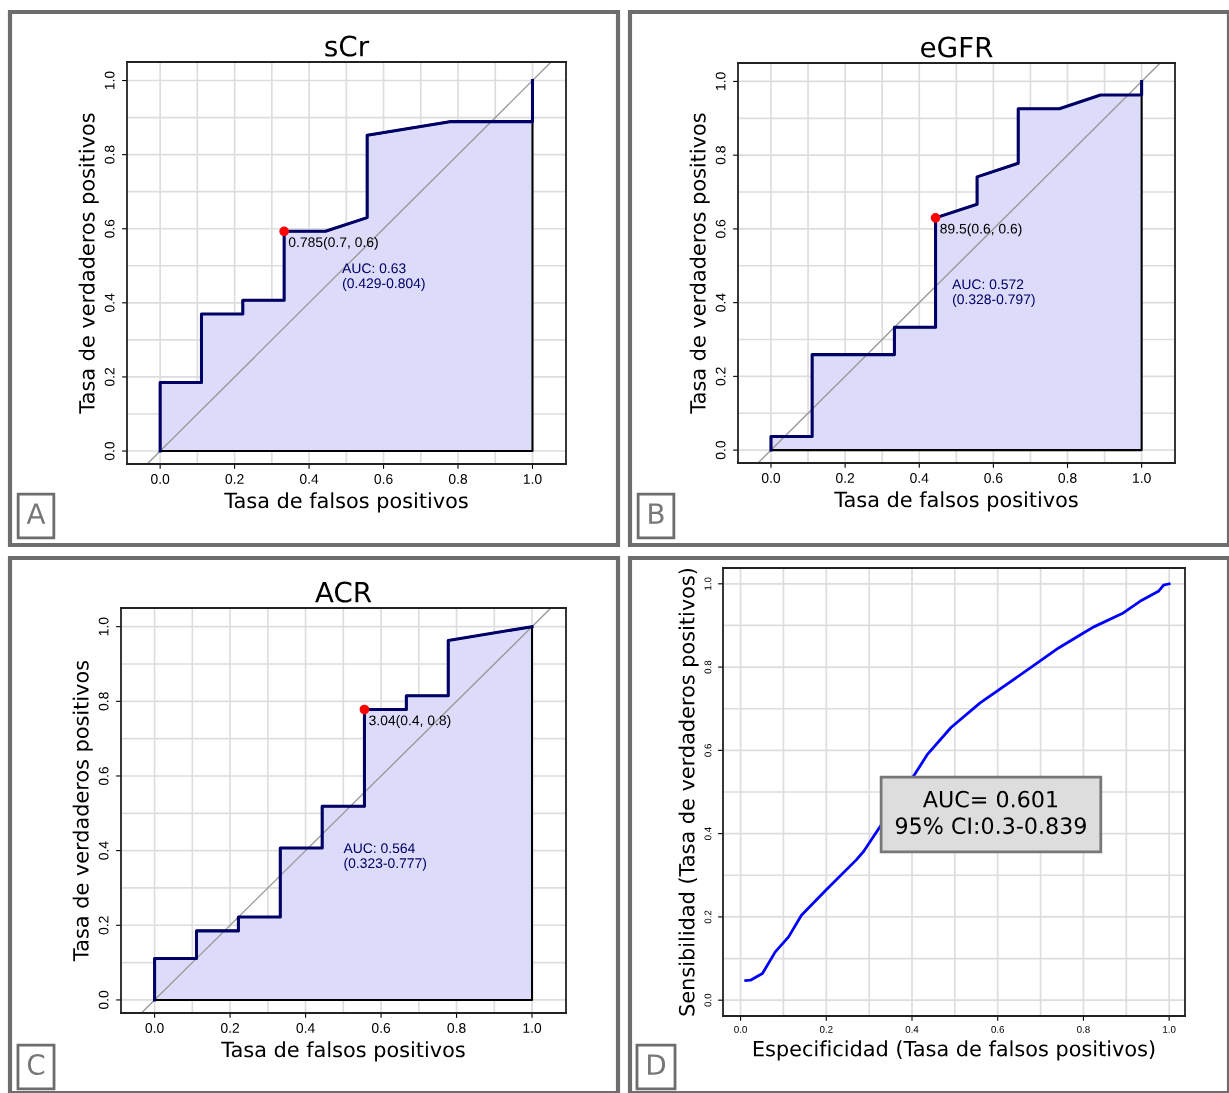  Describe the element at coordinates (957, 782) in the screenshot. I see `line-series` at that location.